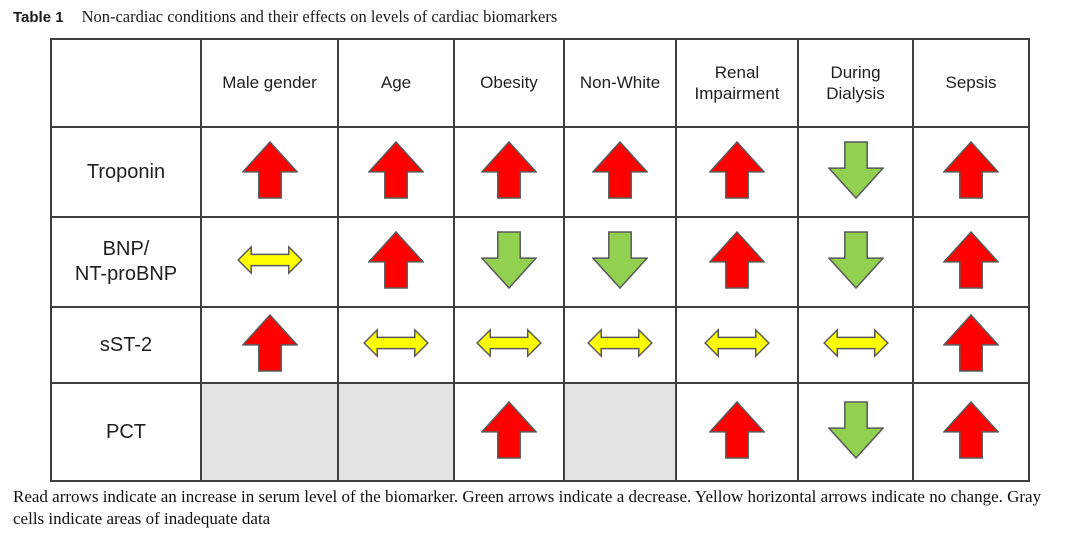 The width and height of the screenshot is (1080, 540). I want to click on cell-sst2-renal-impairment, so click(737, 345).